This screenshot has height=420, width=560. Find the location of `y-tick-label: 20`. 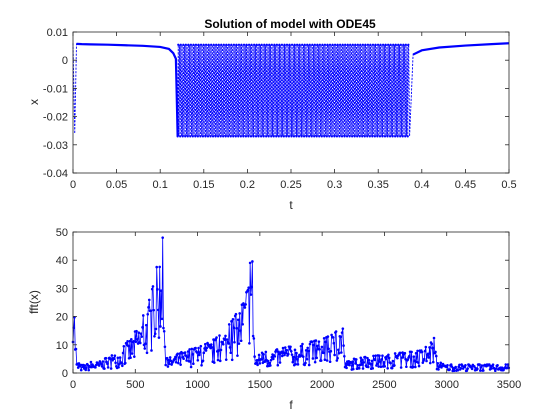

y-tick-label: 20 is located at coordinates (62, 318).